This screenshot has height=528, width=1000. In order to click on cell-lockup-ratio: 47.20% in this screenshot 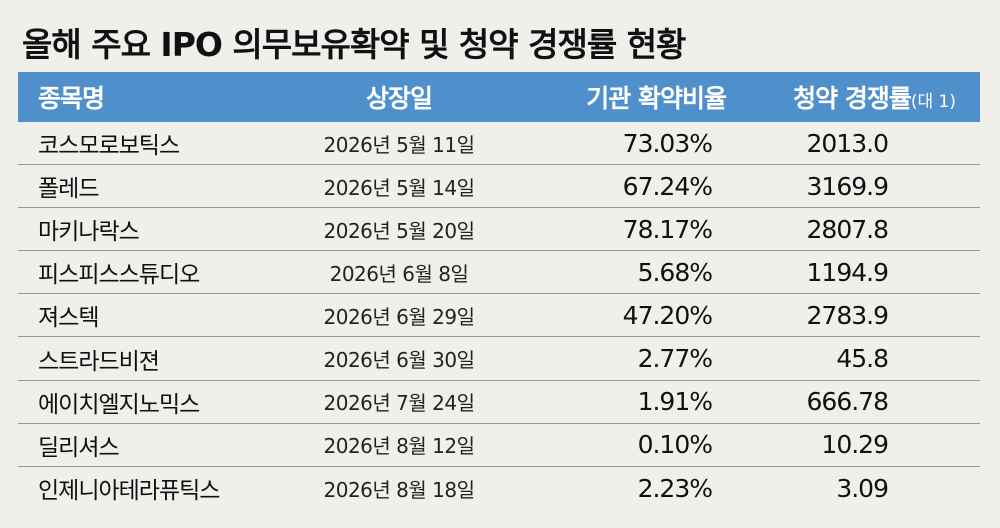, I will do `click(667, 315)`.